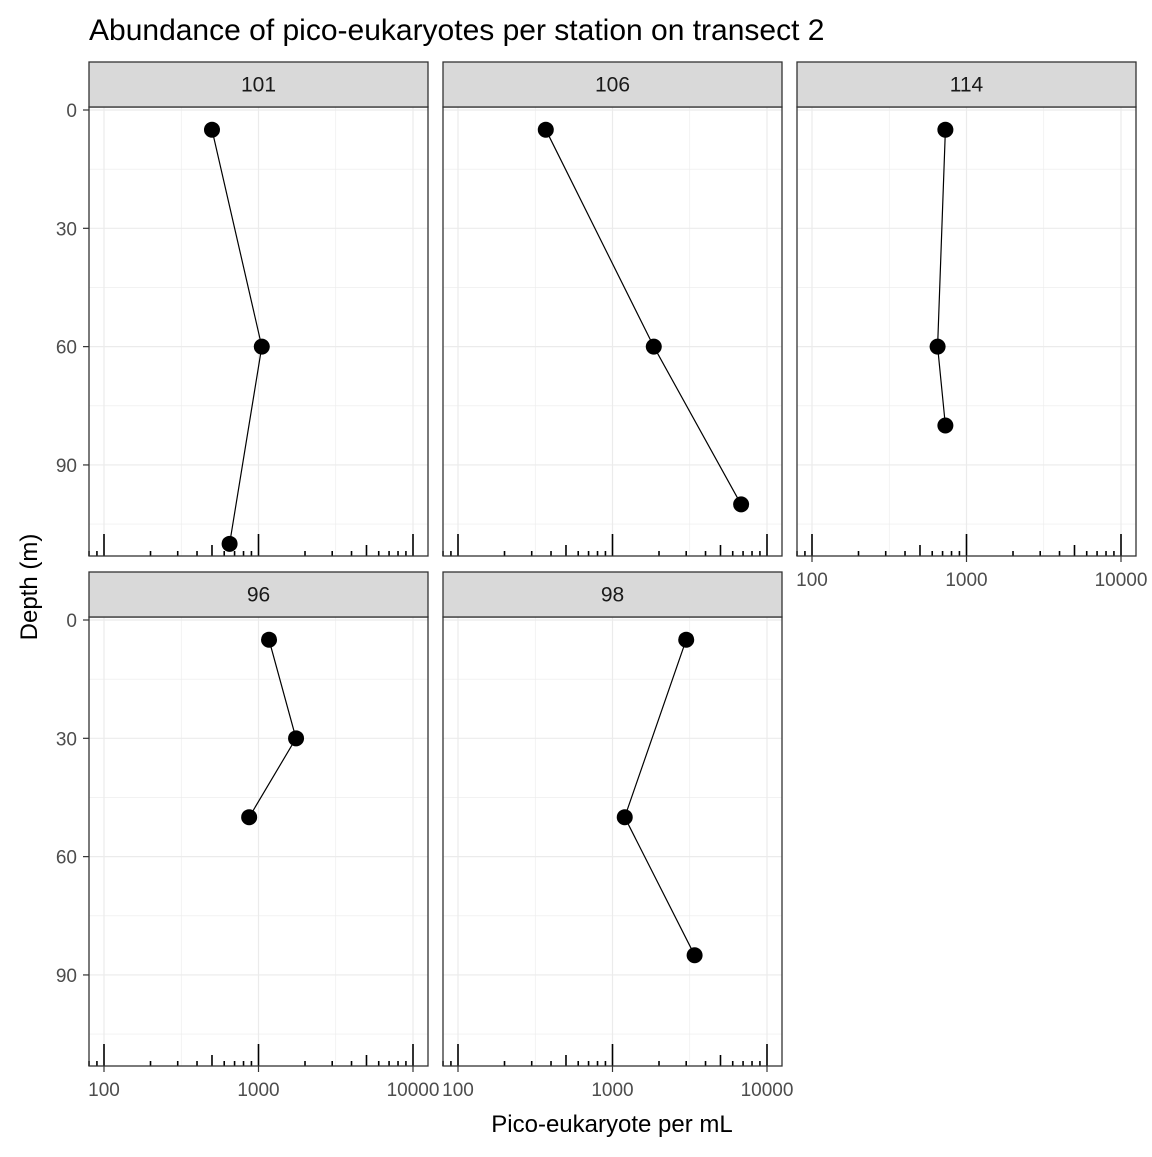 This screenshot has height=1157, width=1152. I want to click on x-axis-title: Pico-eukaryote per mL, so click(611, 1124).